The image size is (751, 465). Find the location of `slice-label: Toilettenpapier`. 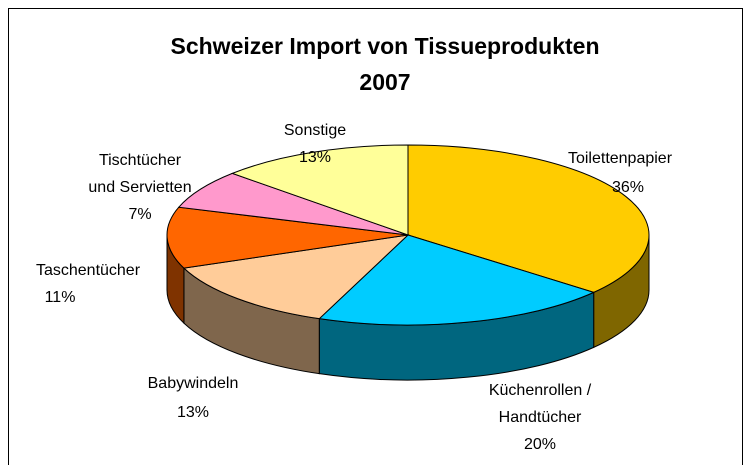

slice-label: Toilettenpapier is located at coordinates (620, 158).